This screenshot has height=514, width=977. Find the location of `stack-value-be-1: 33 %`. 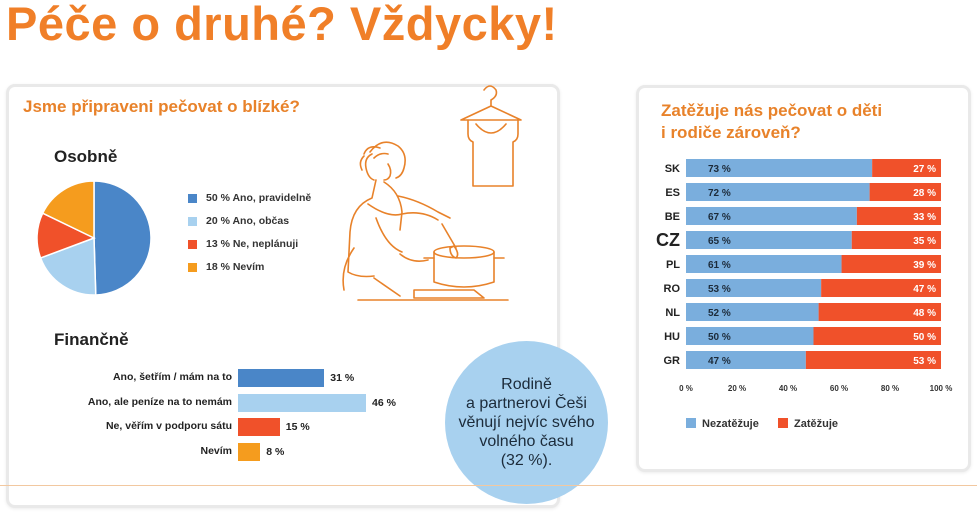

stack-value-be-1: 33 % is located at coordinates (924, 217).